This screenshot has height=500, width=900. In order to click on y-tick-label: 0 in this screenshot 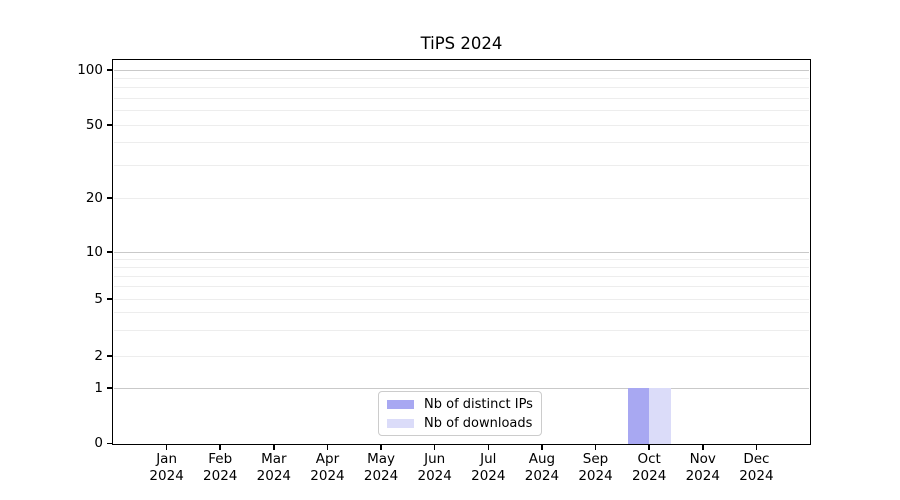, I will do `click(98, 443)`.